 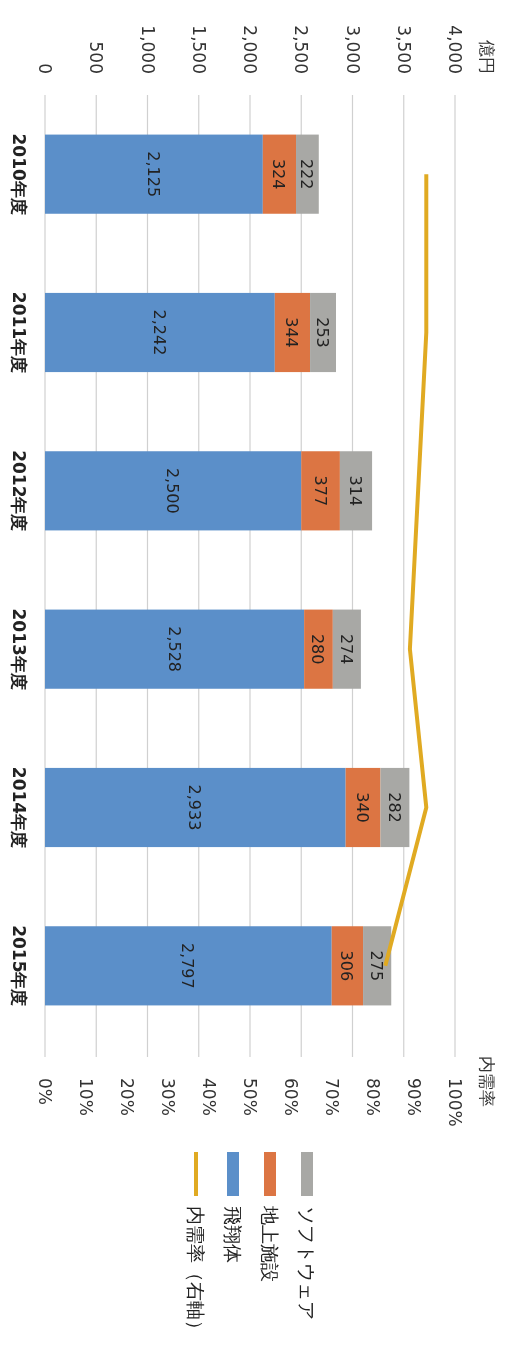 I want to click on data-label: 340, so click(x=363, y=807).